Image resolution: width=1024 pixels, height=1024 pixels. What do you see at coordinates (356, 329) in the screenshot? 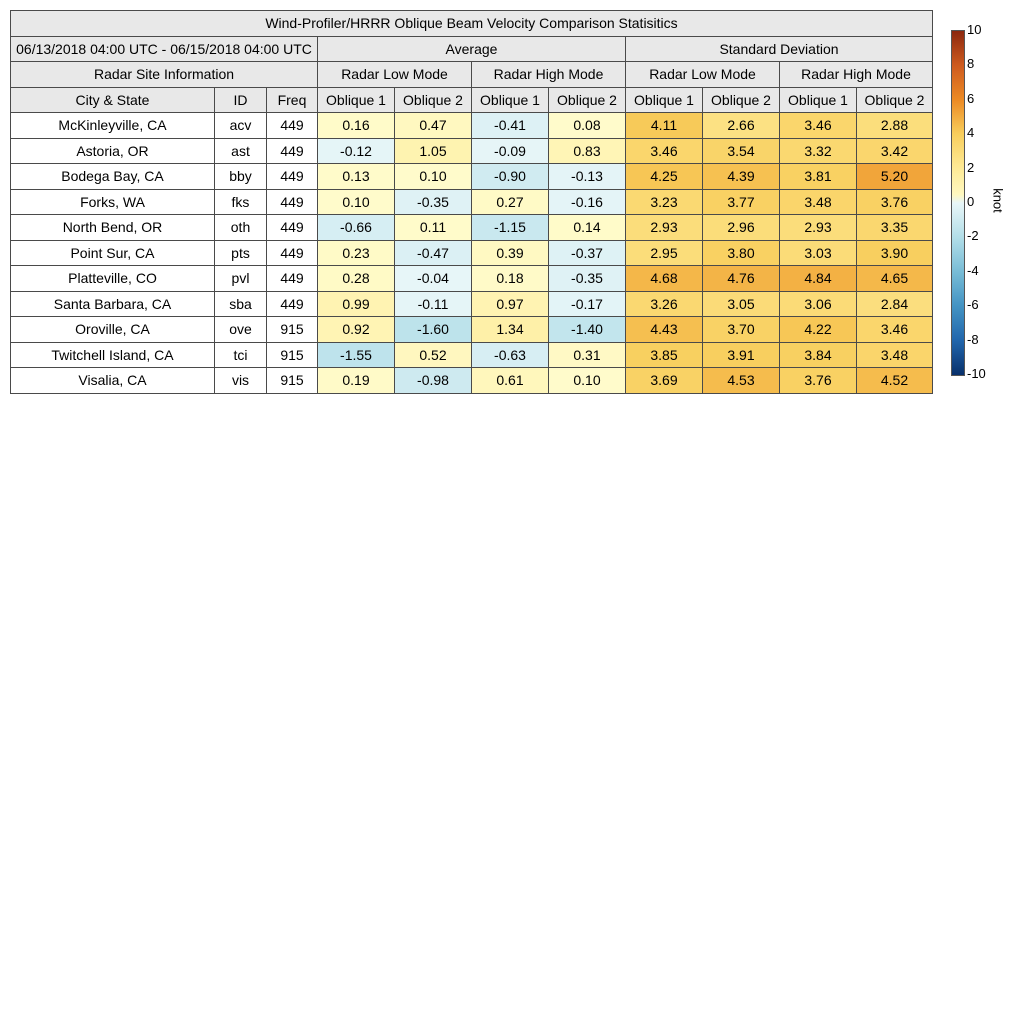
I see `value-cell: 0.92` at bounding box center [356, 329].